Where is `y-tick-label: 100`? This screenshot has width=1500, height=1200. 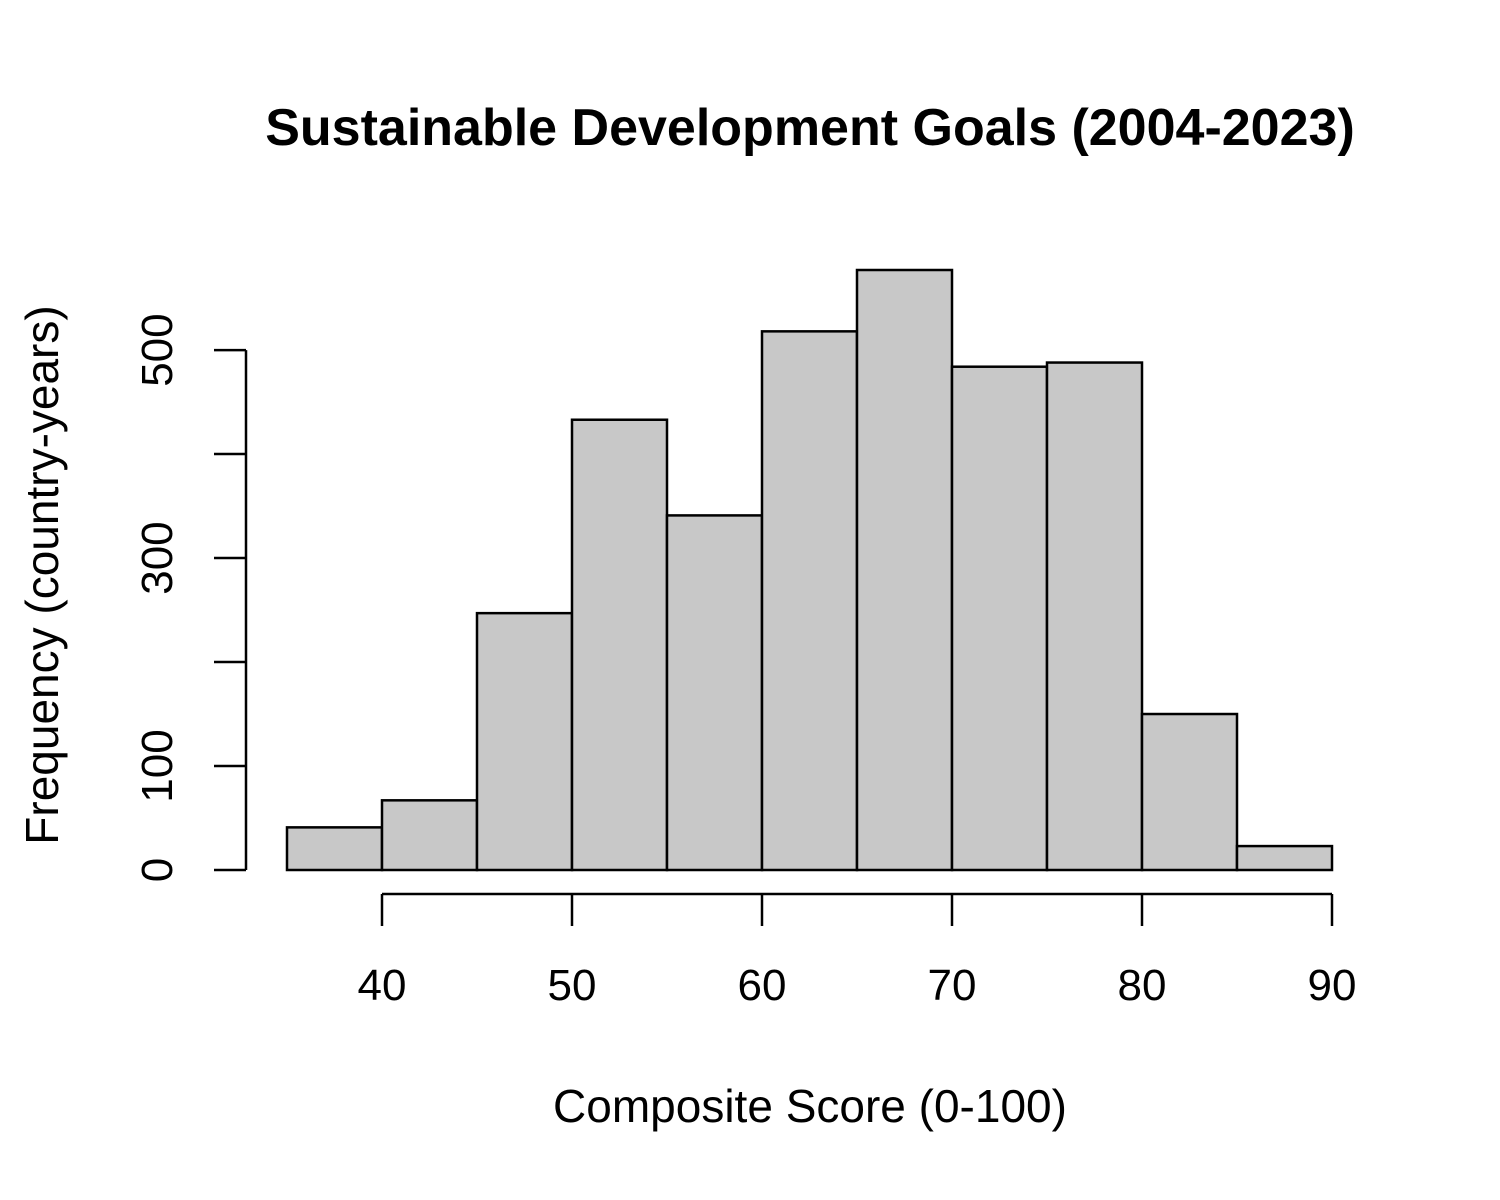
y-tick-label: 100 is located at coordinates (157, 765).